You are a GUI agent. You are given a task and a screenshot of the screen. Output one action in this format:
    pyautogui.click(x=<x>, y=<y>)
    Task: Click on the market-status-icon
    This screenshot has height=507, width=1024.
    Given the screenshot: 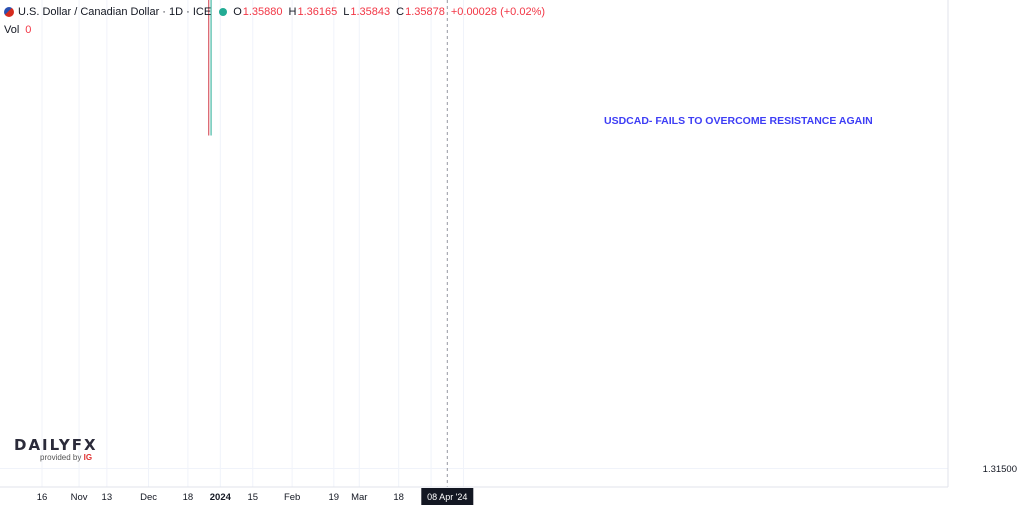 What is the action you would take?
    pyautogui.click(x=223, y=12)
    